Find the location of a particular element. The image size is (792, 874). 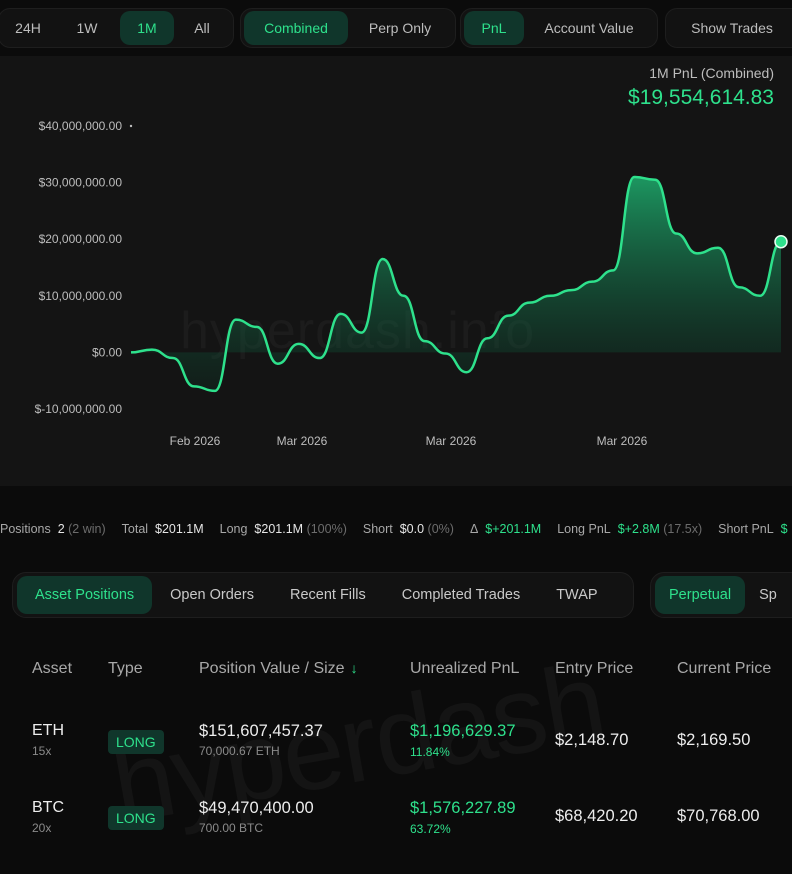

short-pnl-stat: Short PnL $ is located at coordinates (753, 529).